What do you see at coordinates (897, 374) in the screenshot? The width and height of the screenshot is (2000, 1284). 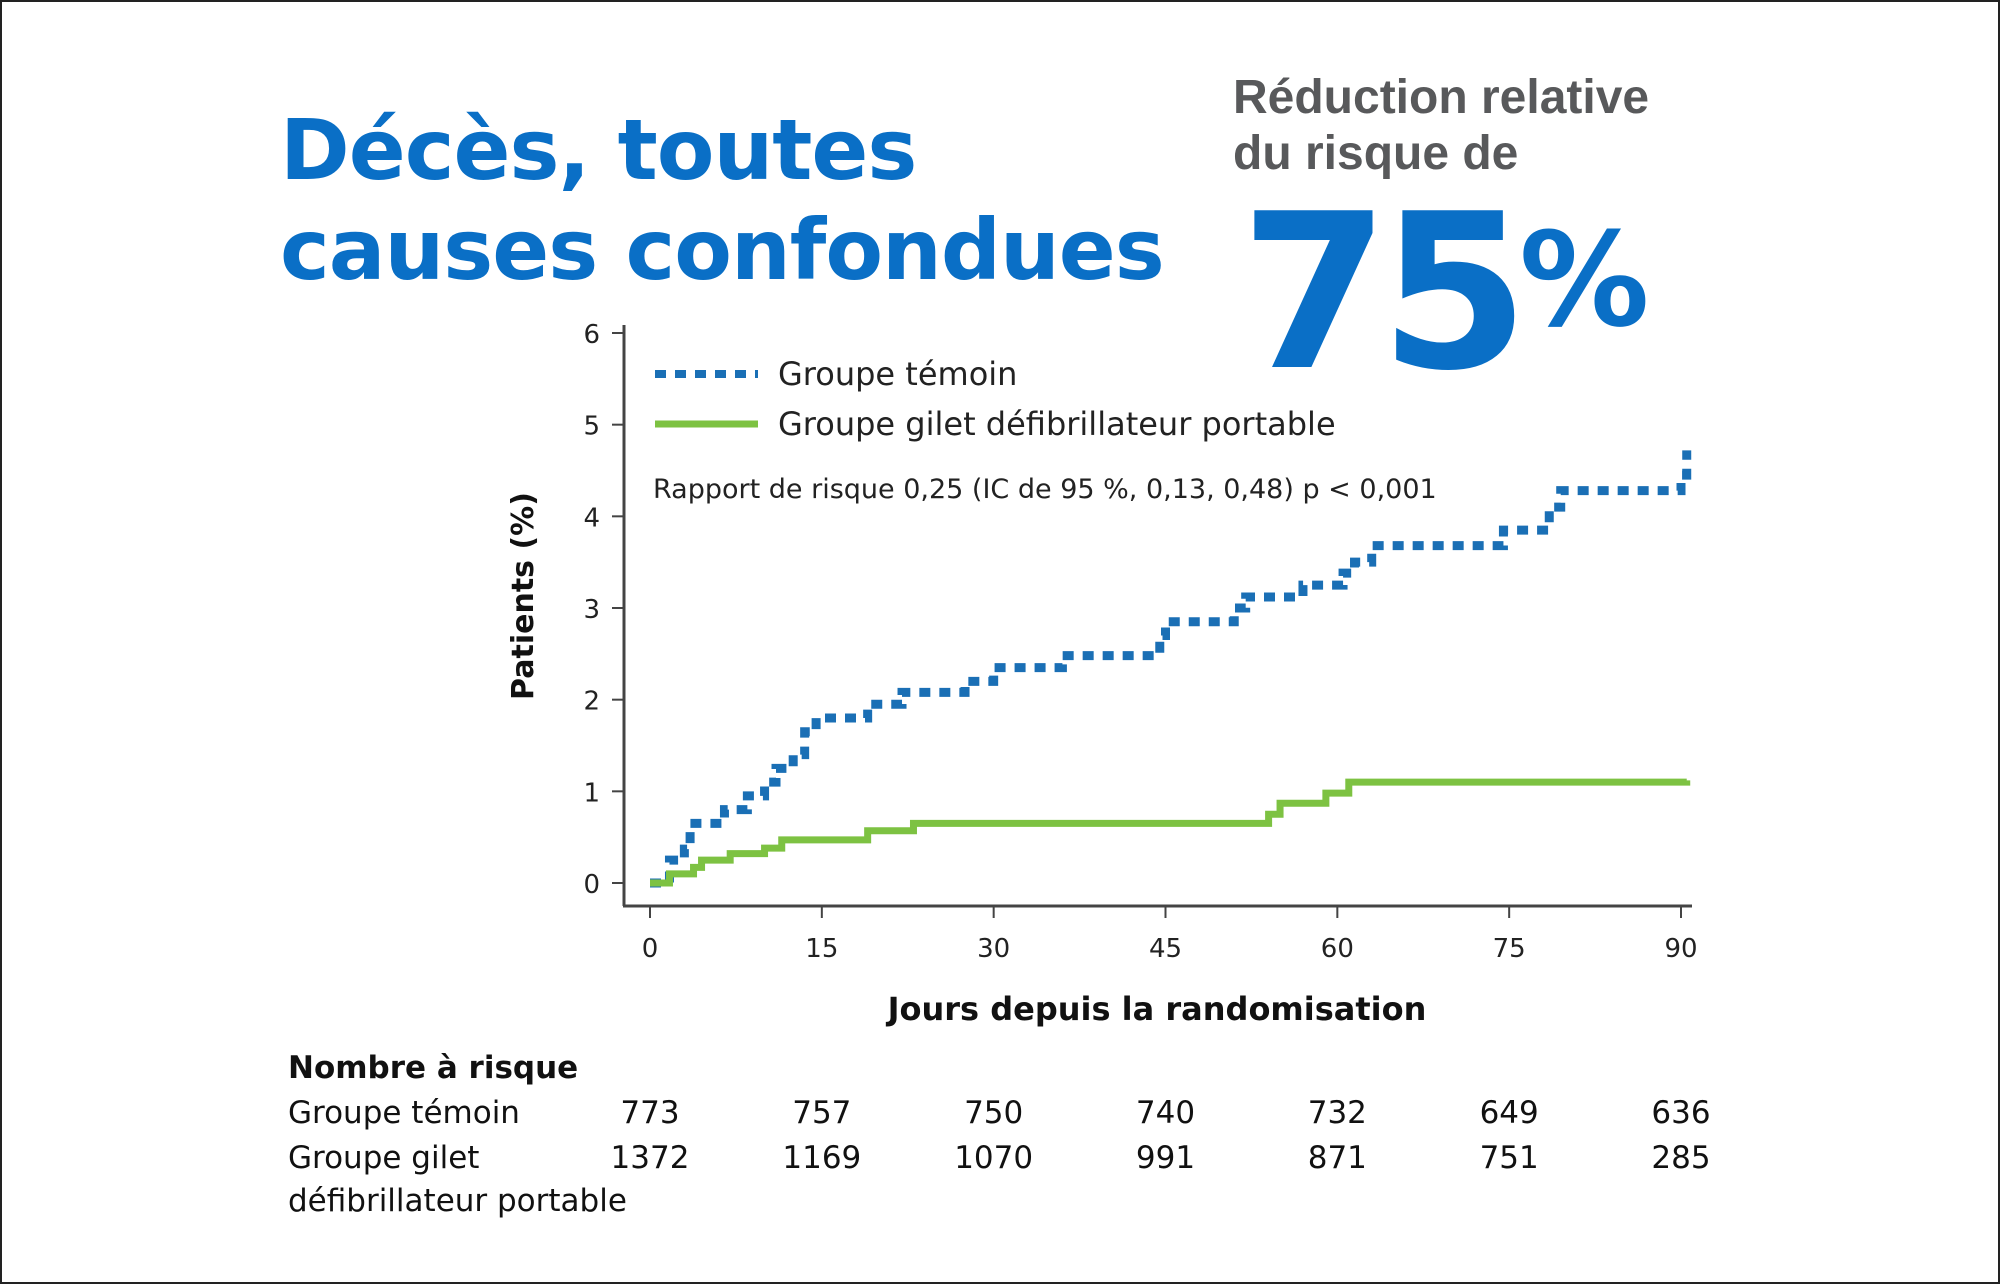 I see `legend-label-control: Groupe témoin` at bounding box center [897, 374].